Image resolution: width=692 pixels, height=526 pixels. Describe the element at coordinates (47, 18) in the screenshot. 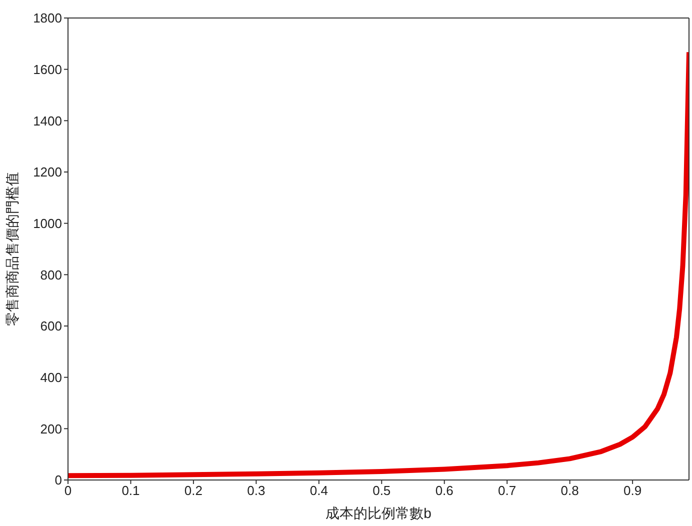

I see `y-tick-label: 1800` at that location.